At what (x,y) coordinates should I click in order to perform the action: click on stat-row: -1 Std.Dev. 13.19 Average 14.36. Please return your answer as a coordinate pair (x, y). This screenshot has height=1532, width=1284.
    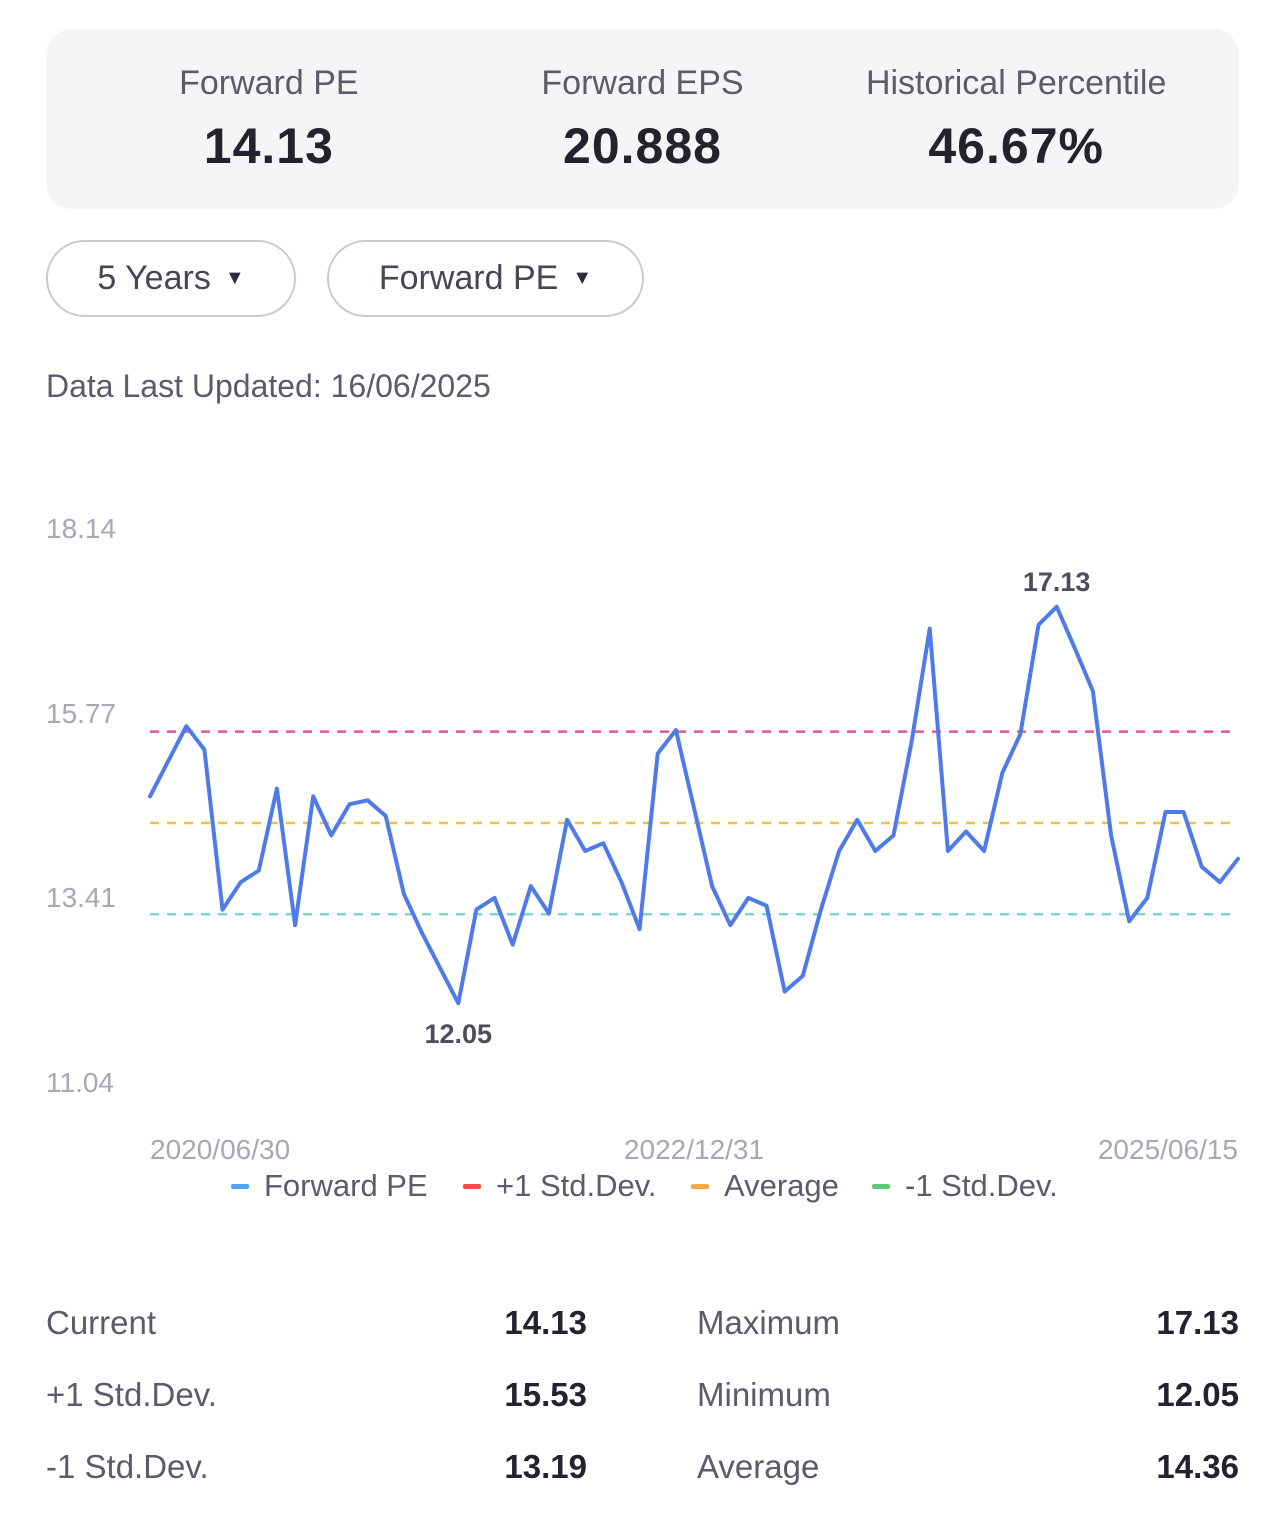
    Looking at the image, I should click on (642, 1467).